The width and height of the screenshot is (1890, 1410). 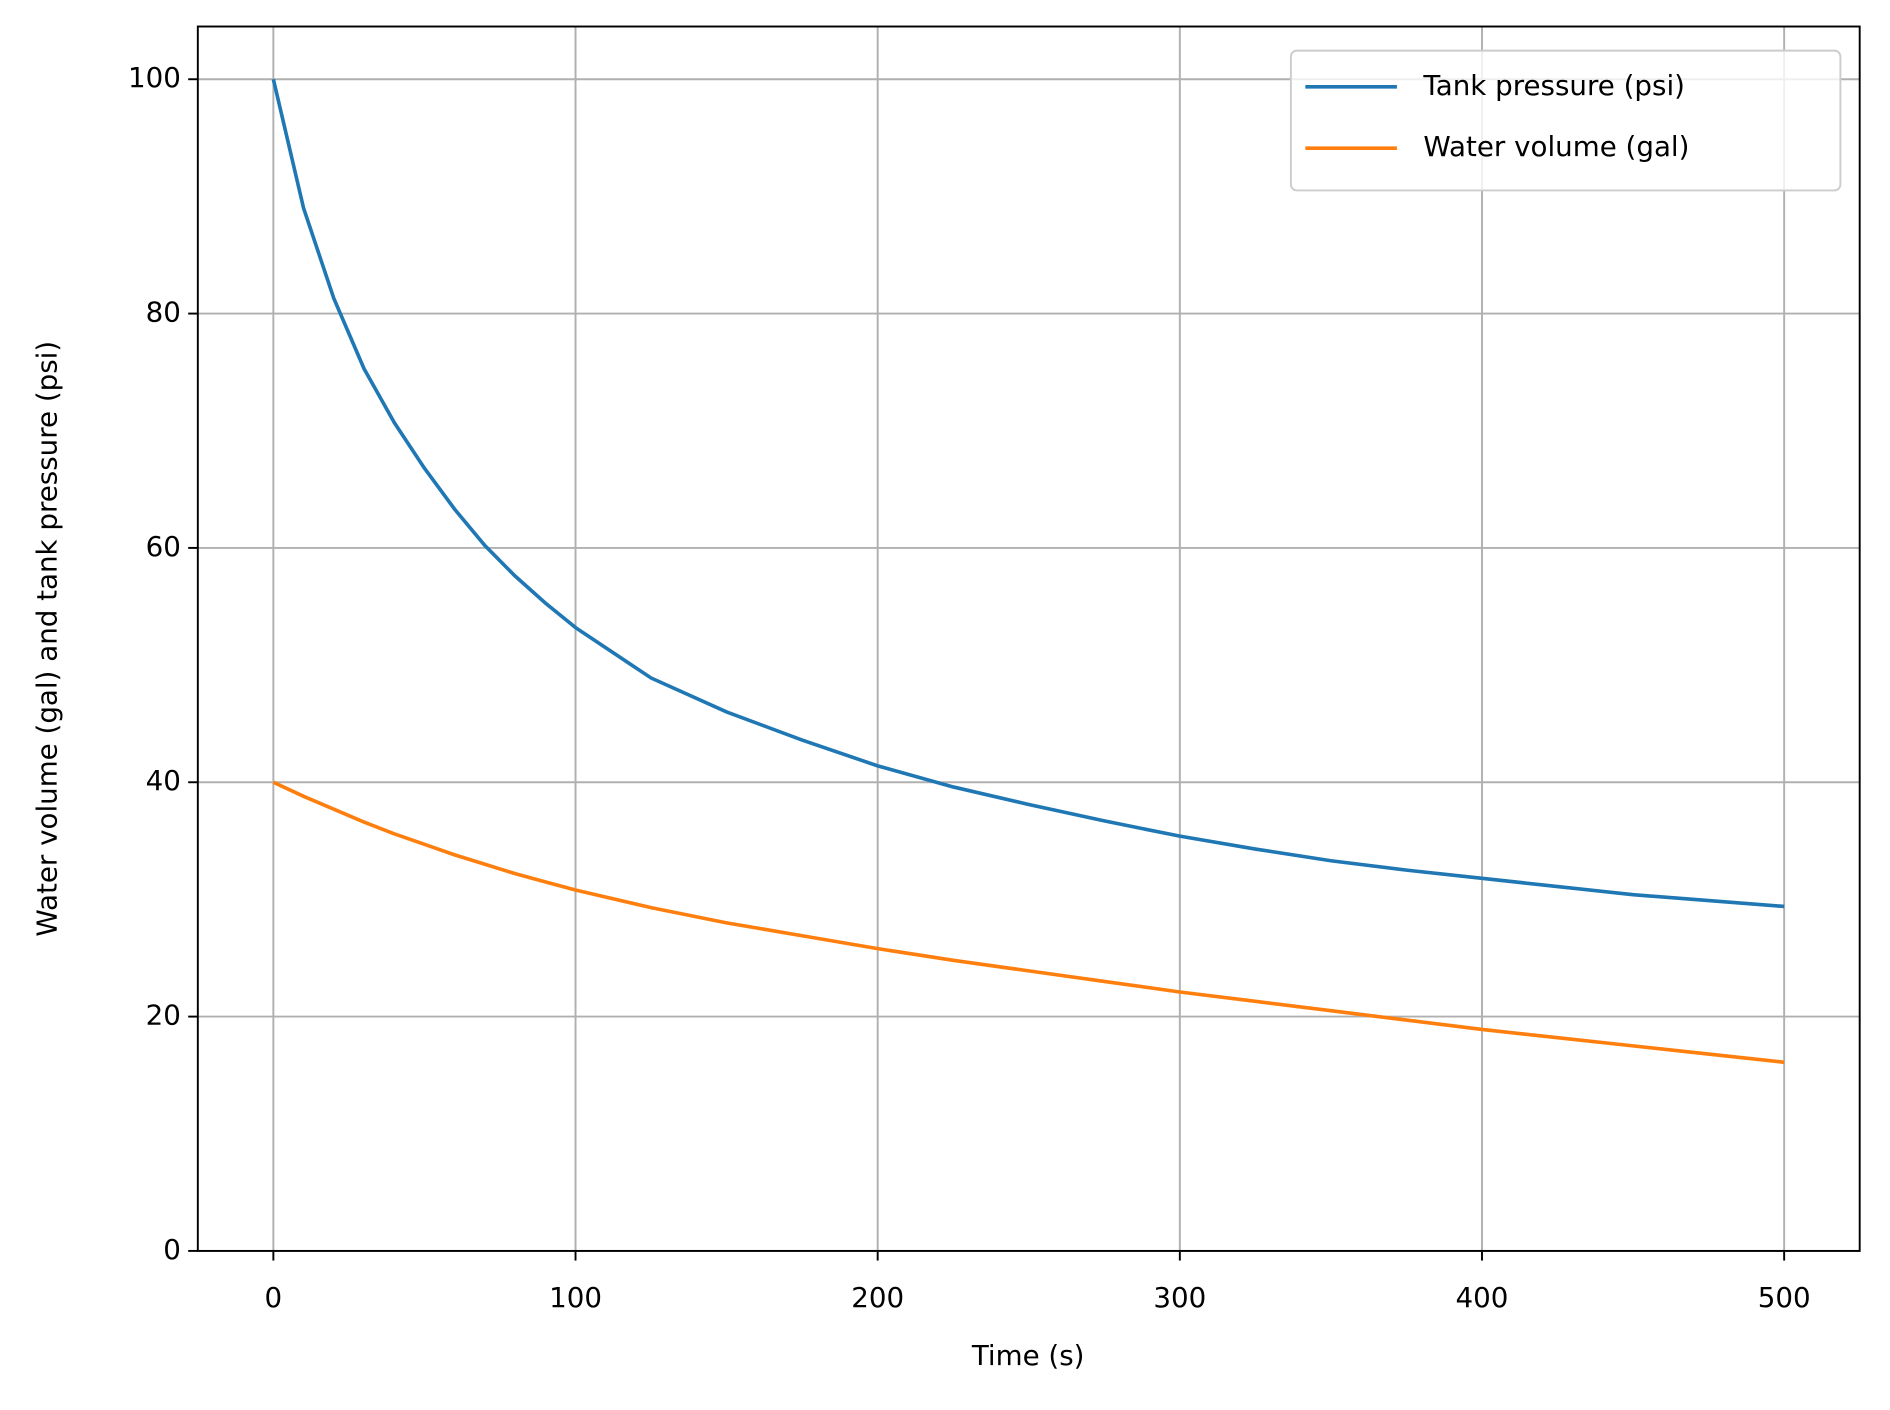 I want to click on y-tick-label: 100, so click(x=154, y=77).